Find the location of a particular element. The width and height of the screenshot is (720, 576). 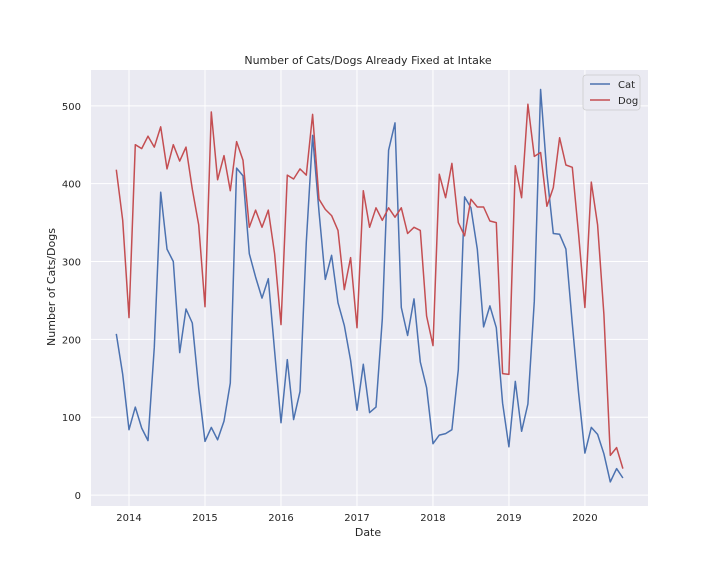

legend-label-cat: Cat is located at coordinates (626, 85).